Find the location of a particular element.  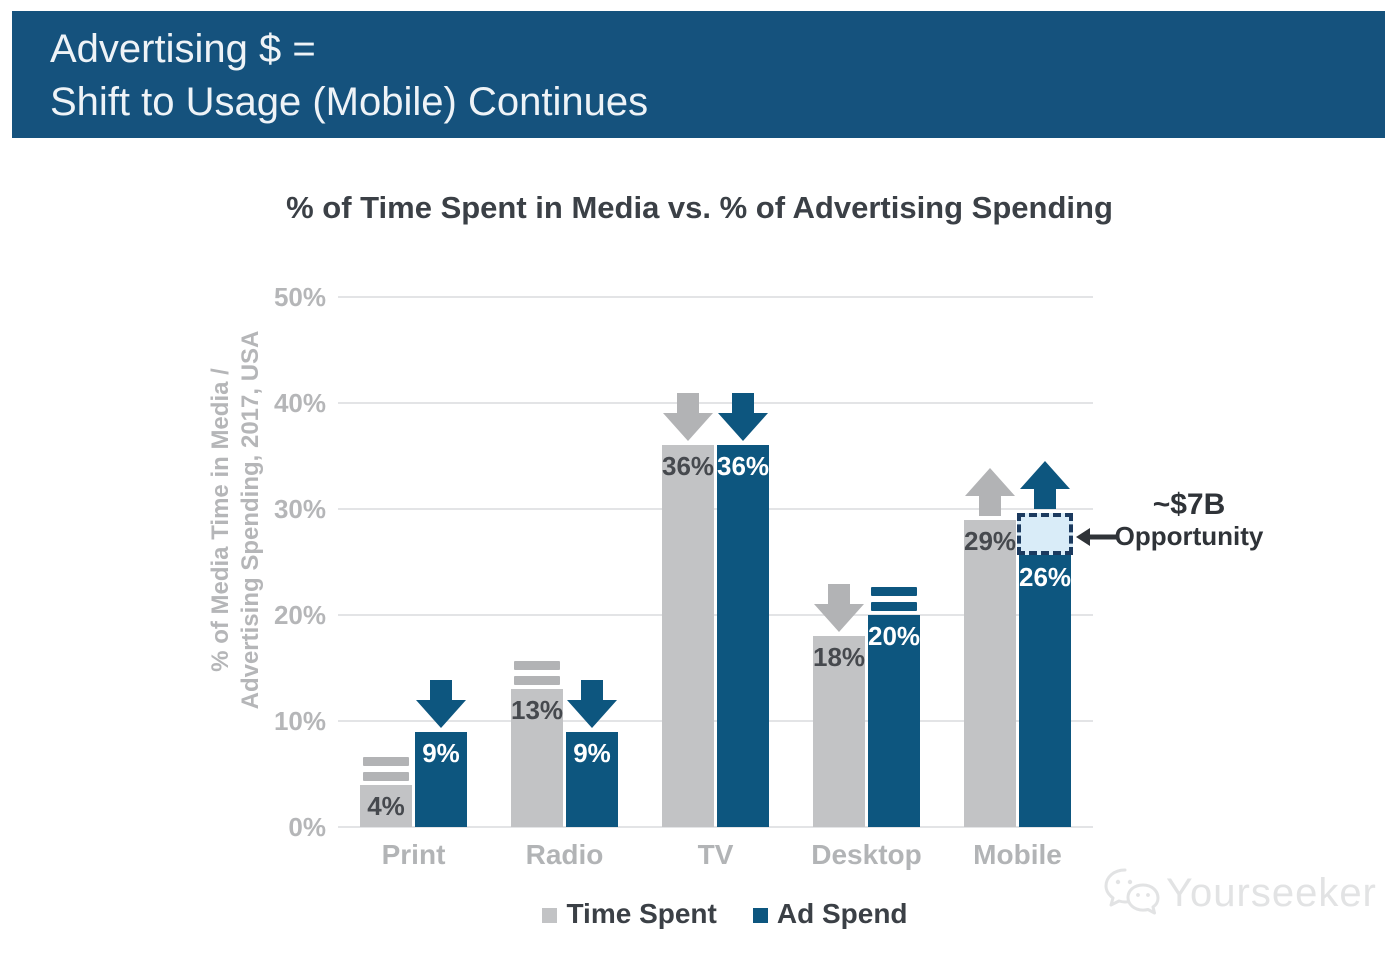

value-label-desktop-time-spent: 18% is located at coordinates (839, 657).